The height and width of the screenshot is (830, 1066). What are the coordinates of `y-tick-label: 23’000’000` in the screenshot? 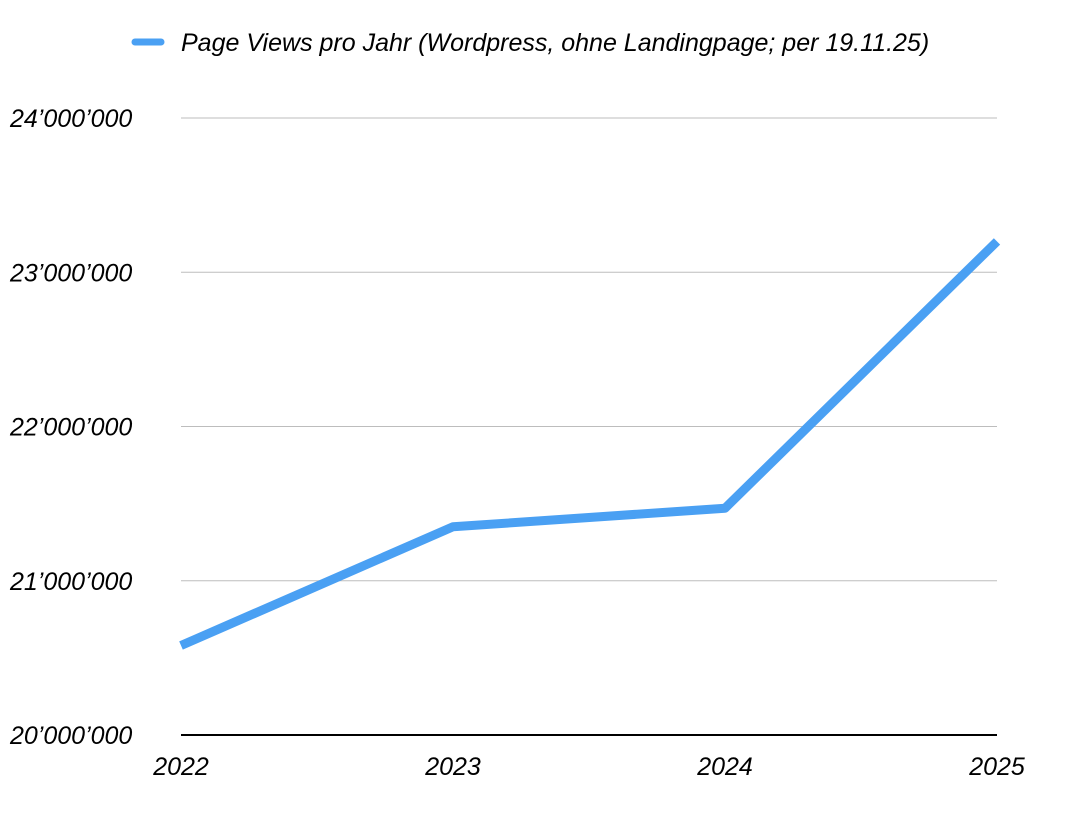 It's located at (70, 273).